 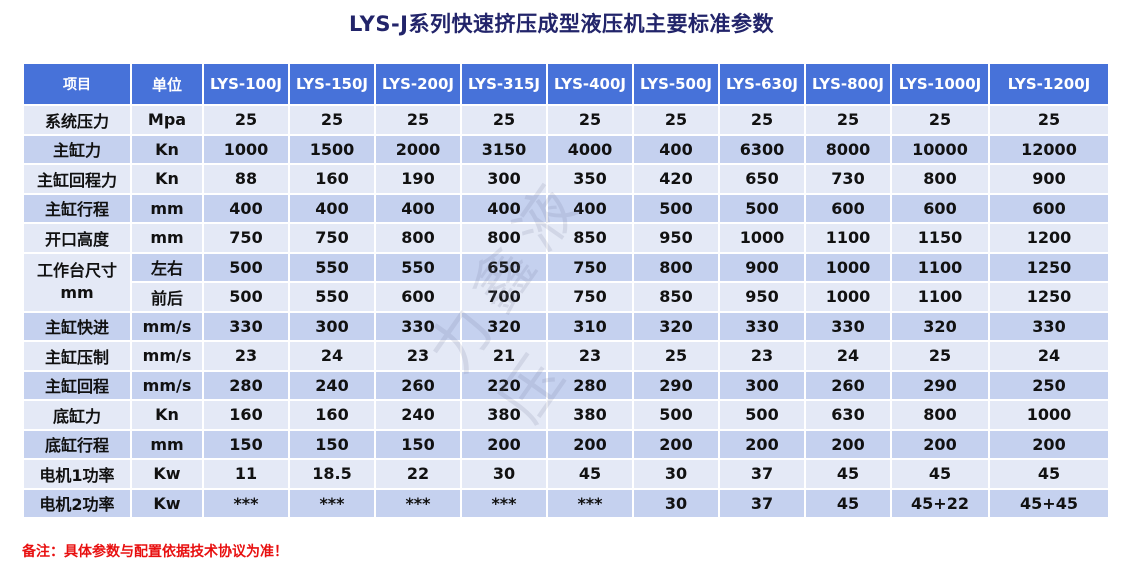 I want to click on cell-value: 45+22, so click(x=940, y=503).